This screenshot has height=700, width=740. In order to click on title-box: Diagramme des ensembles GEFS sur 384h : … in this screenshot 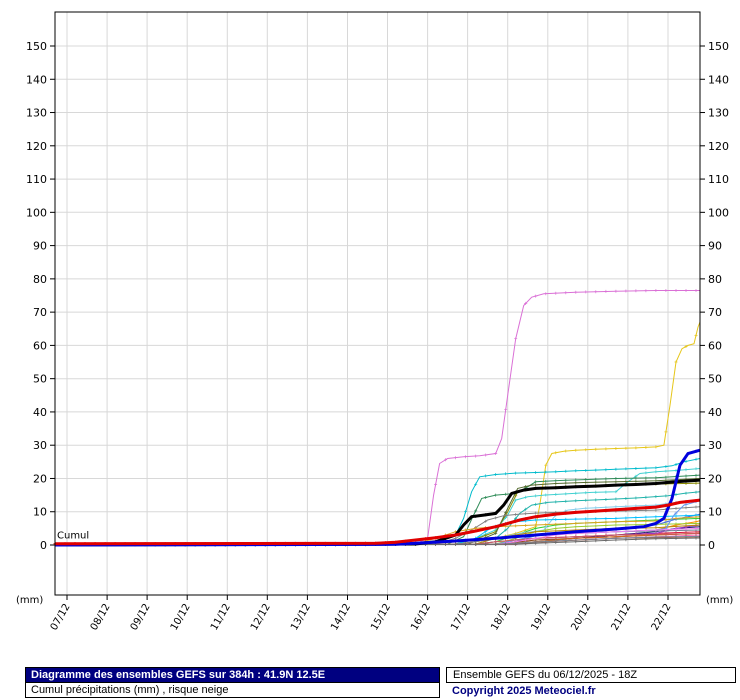, I will do `click(232, 682)`.